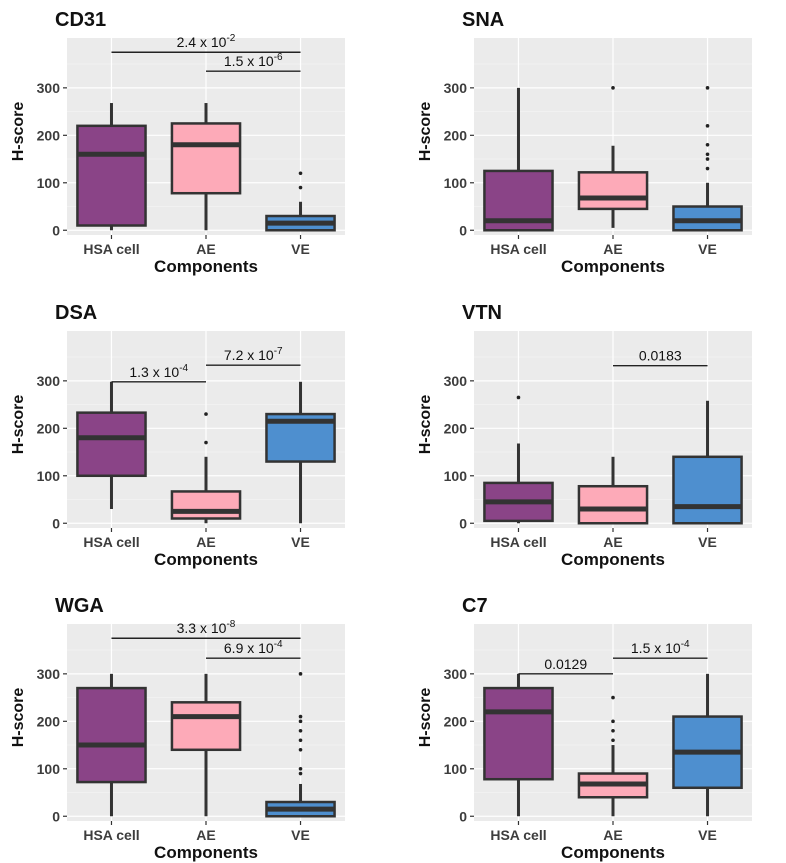 The image size is (786, 863). Describe the element at coordinates (206, 41) in the screenshot. I see `significance-label: 2.4 x 10⁻²` at that location.